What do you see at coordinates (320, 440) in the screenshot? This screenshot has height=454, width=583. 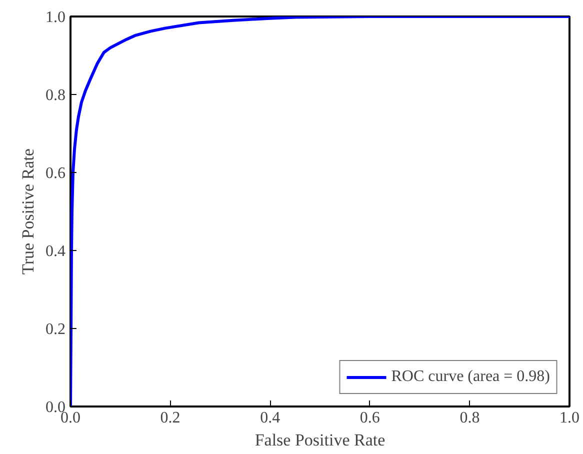 I see `x-axis-title: False Positive Rate` at bounding box center [320, 440].